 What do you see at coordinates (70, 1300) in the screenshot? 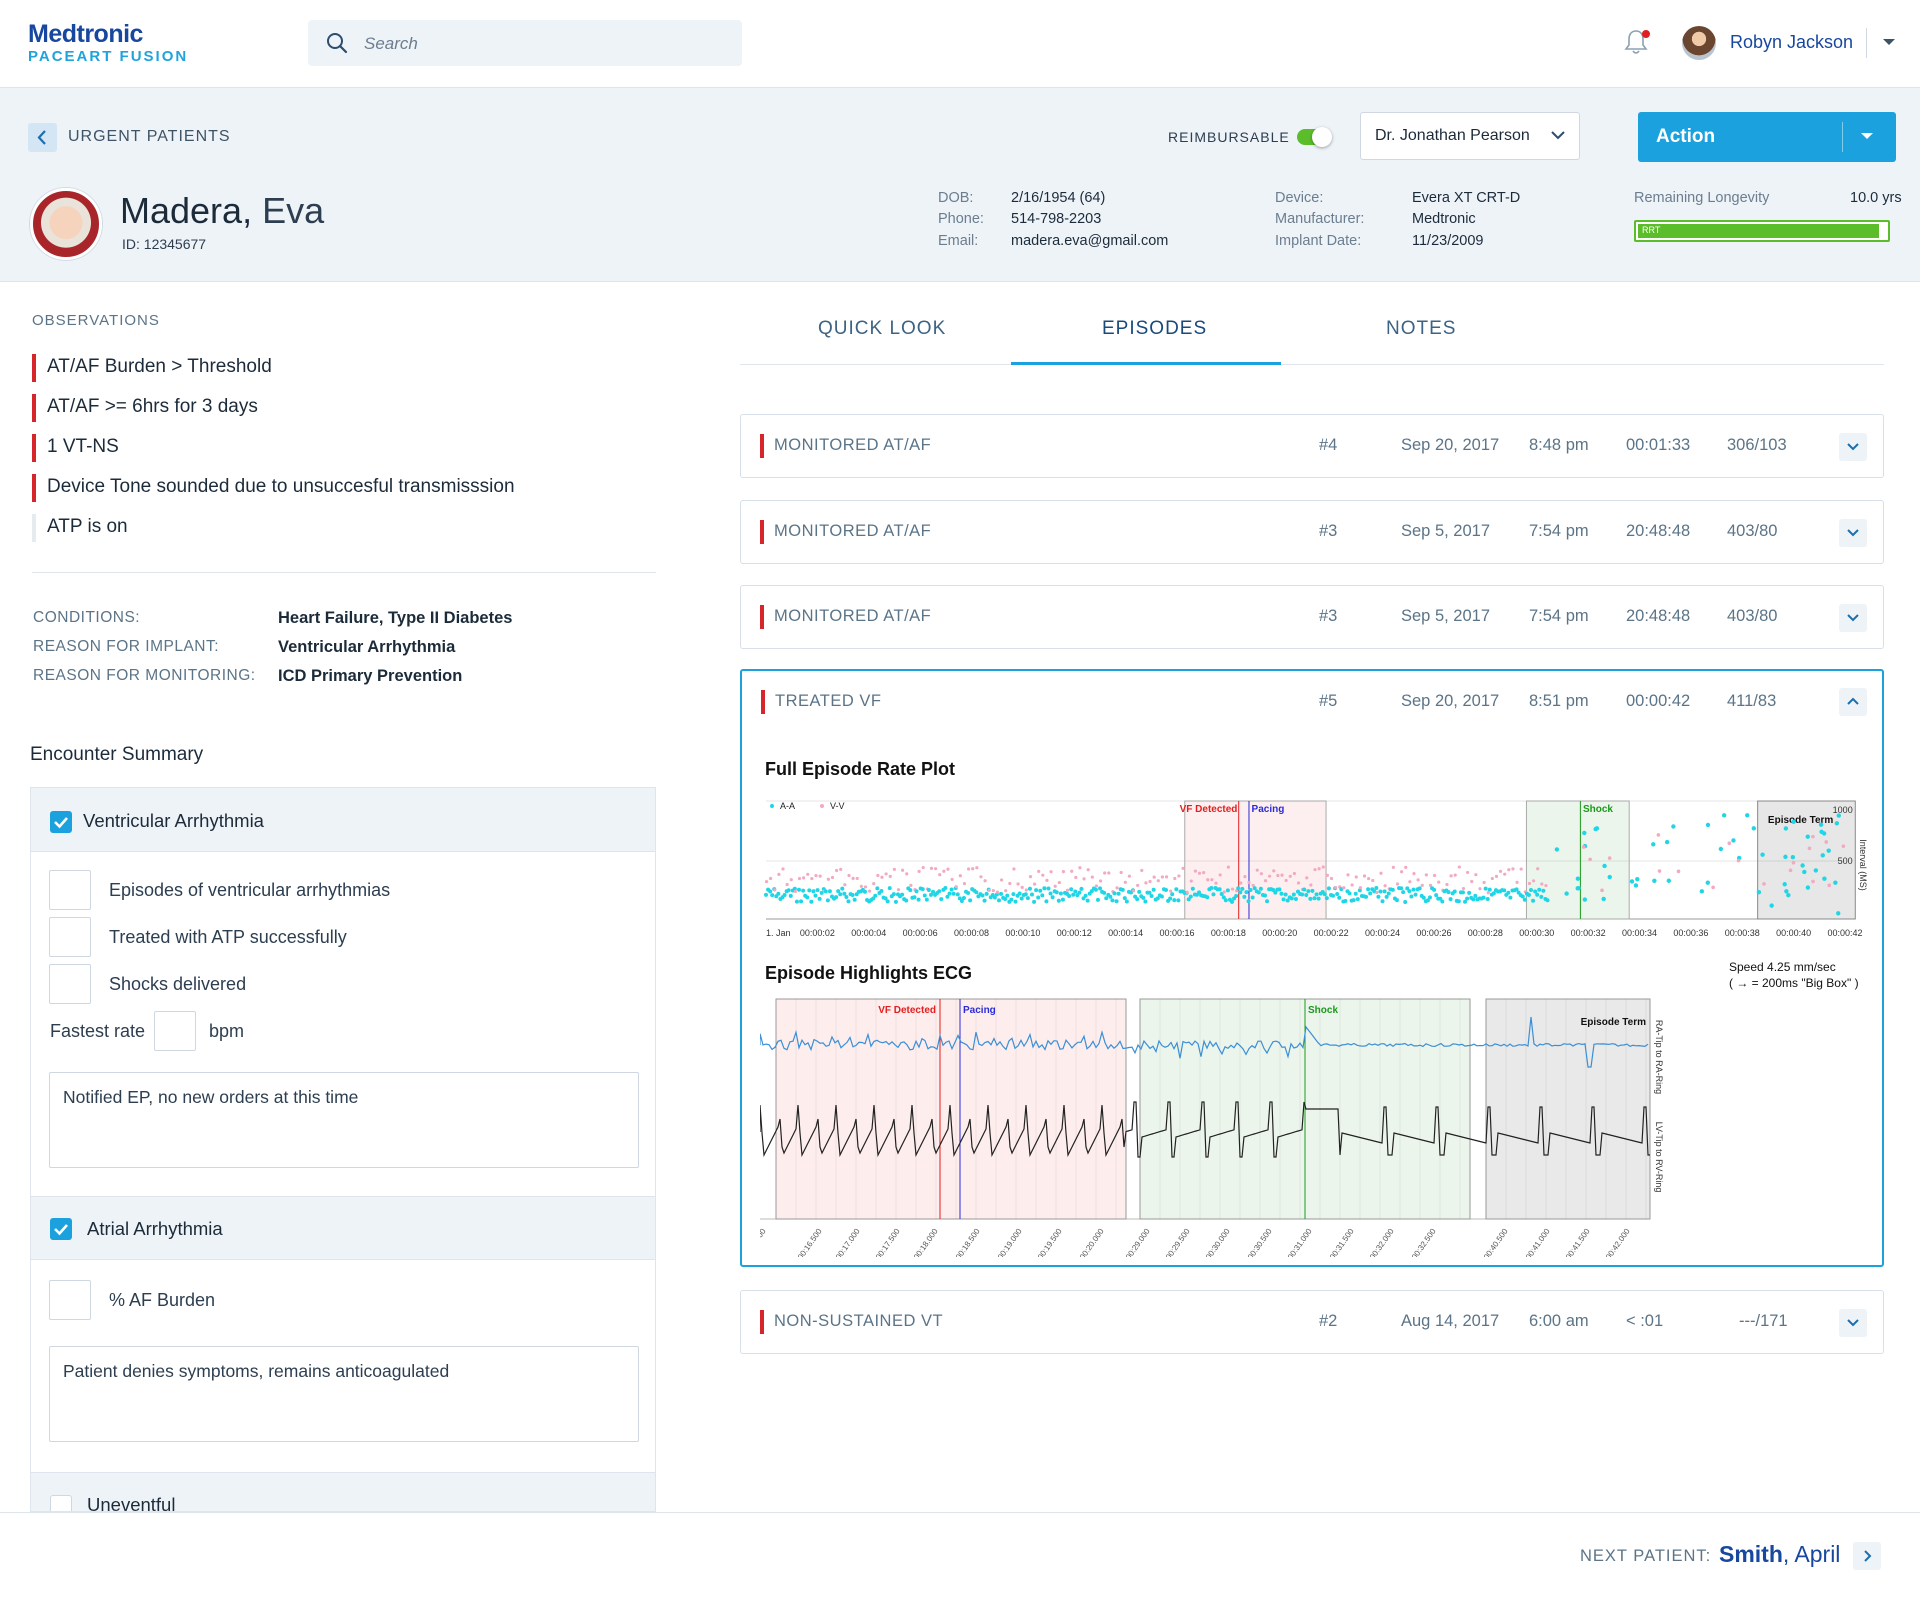
I see `af-burden-input` at bounding box center [70, 1300].